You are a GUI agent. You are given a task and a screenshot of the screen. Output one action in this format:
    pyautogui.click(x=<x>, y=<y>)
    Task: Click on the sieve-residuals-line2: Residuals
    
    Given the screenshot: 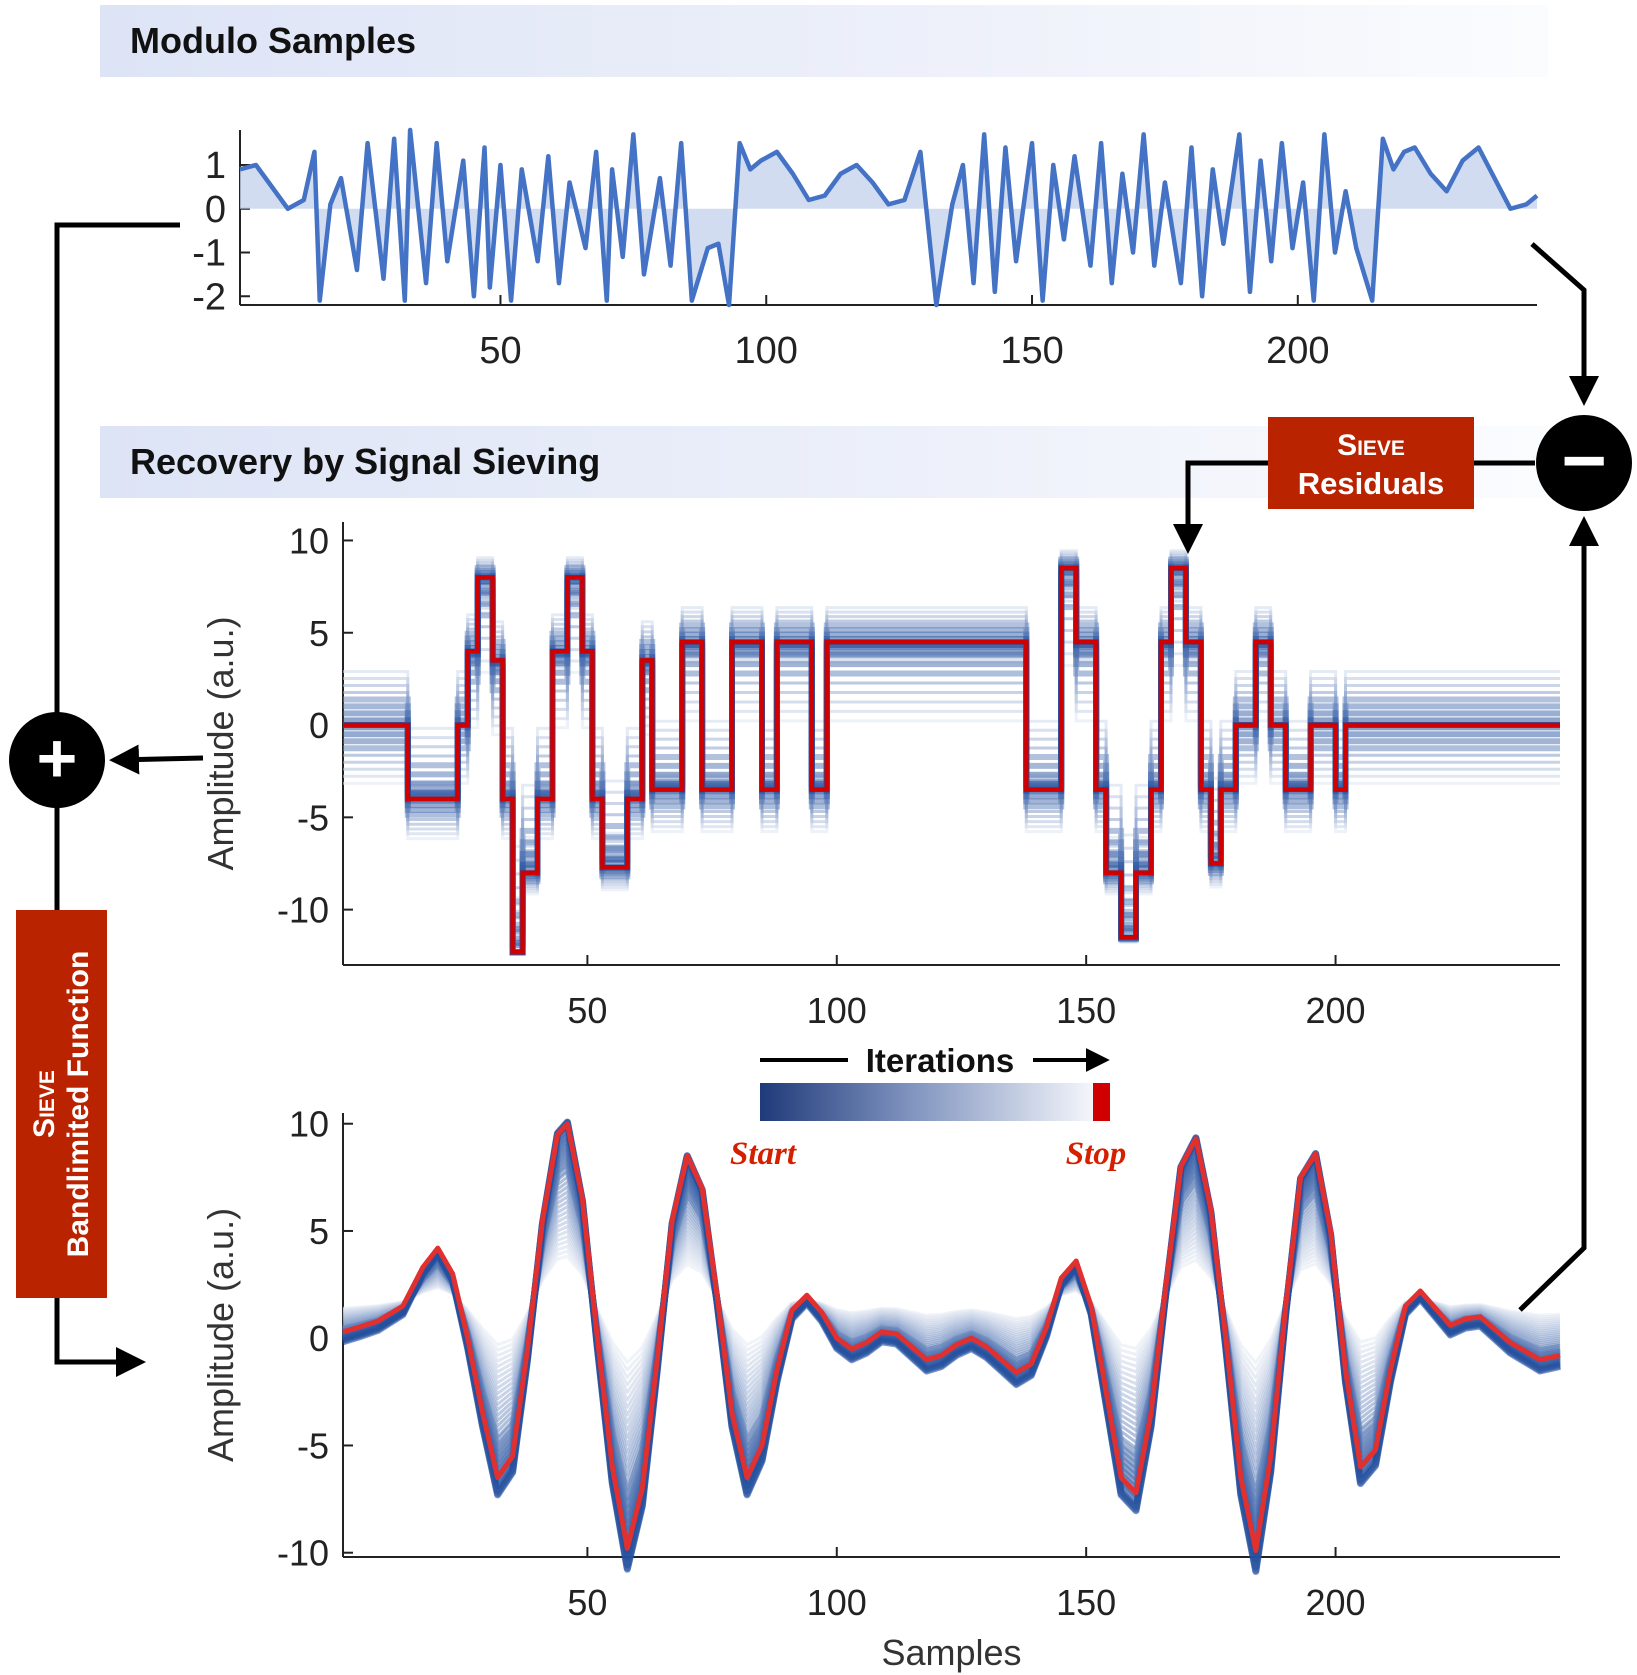 What is the action you would take?
    pyautogui.click(x=1371, y=483)
    